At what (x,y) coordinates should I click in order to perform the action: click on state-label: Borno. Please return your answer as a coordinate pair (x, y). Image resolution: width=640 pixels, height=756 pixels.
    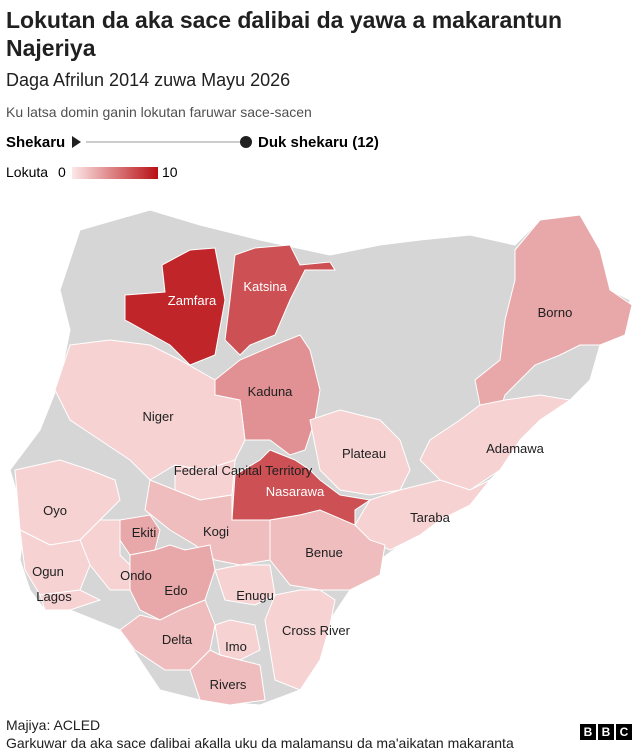
    Looking at the image, I should click on (555, 312).